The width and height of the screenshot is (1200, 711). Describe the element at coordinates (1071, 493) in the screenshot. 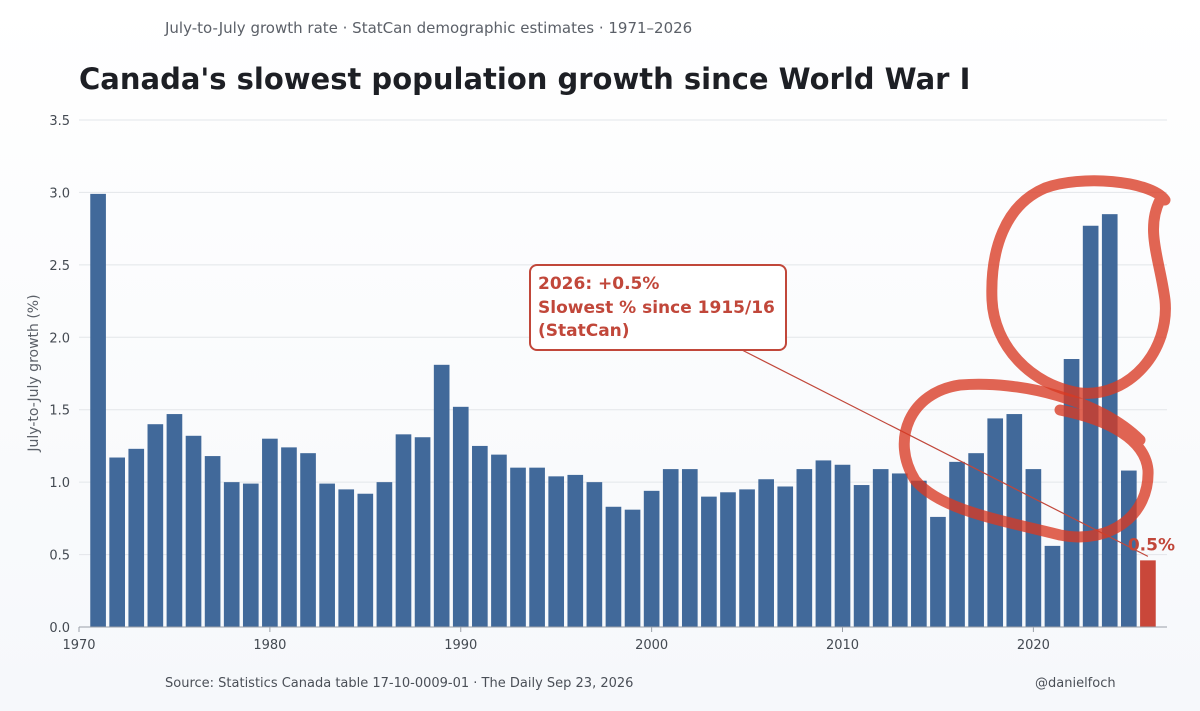

I see `bar-2022` at that location.